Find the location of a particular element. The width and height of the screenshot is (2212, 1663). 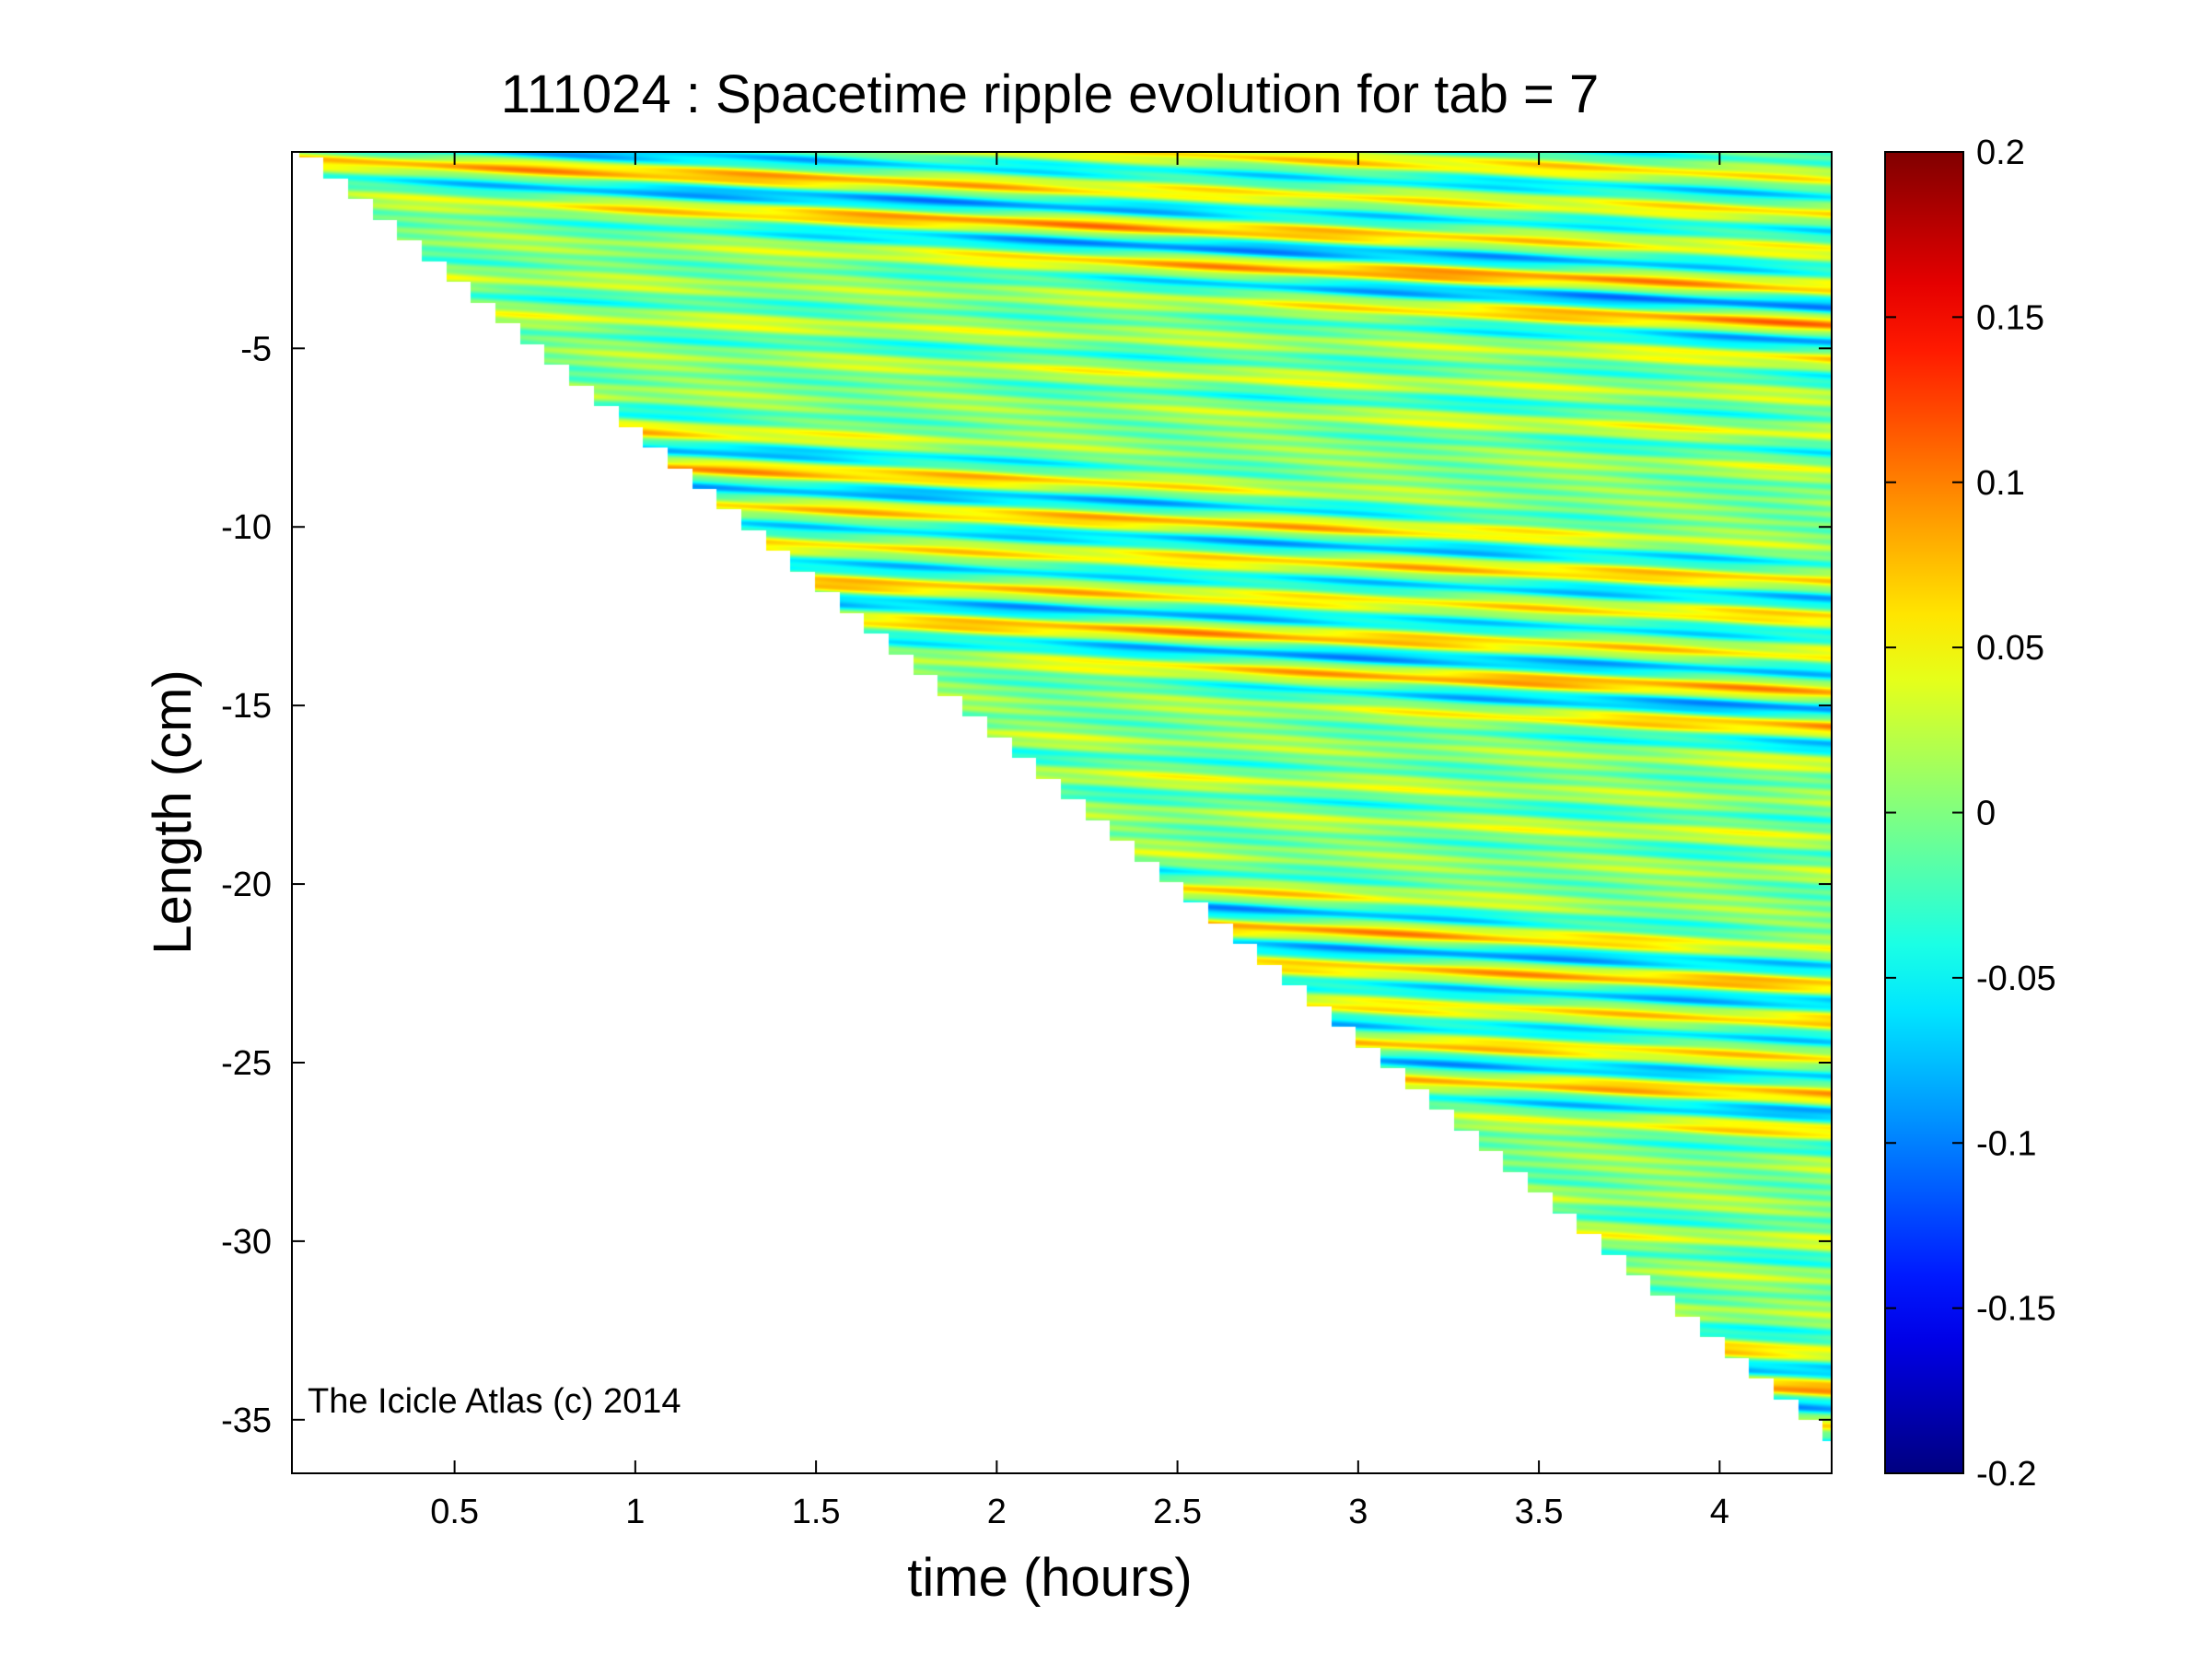

y-tick-label: -35 is located at coordinates (247, 1421).